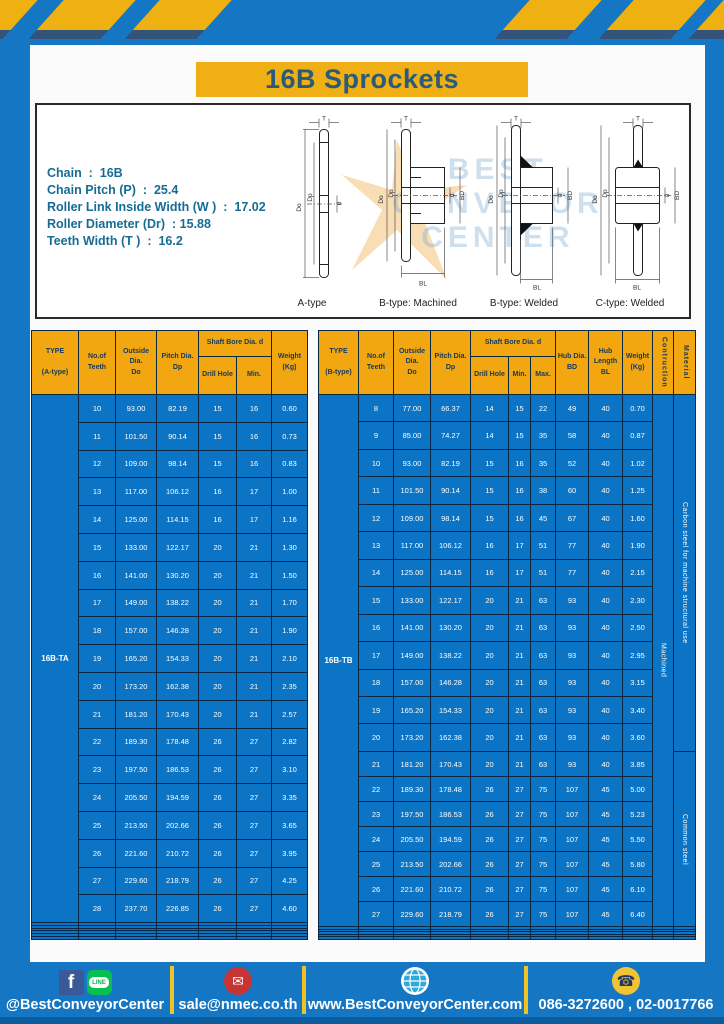 The width and height of the screenshot is (724, 1024). Describe the element at coordinates (85, 982) in the screenshot. I see `social-icons: f LINE` at that location.